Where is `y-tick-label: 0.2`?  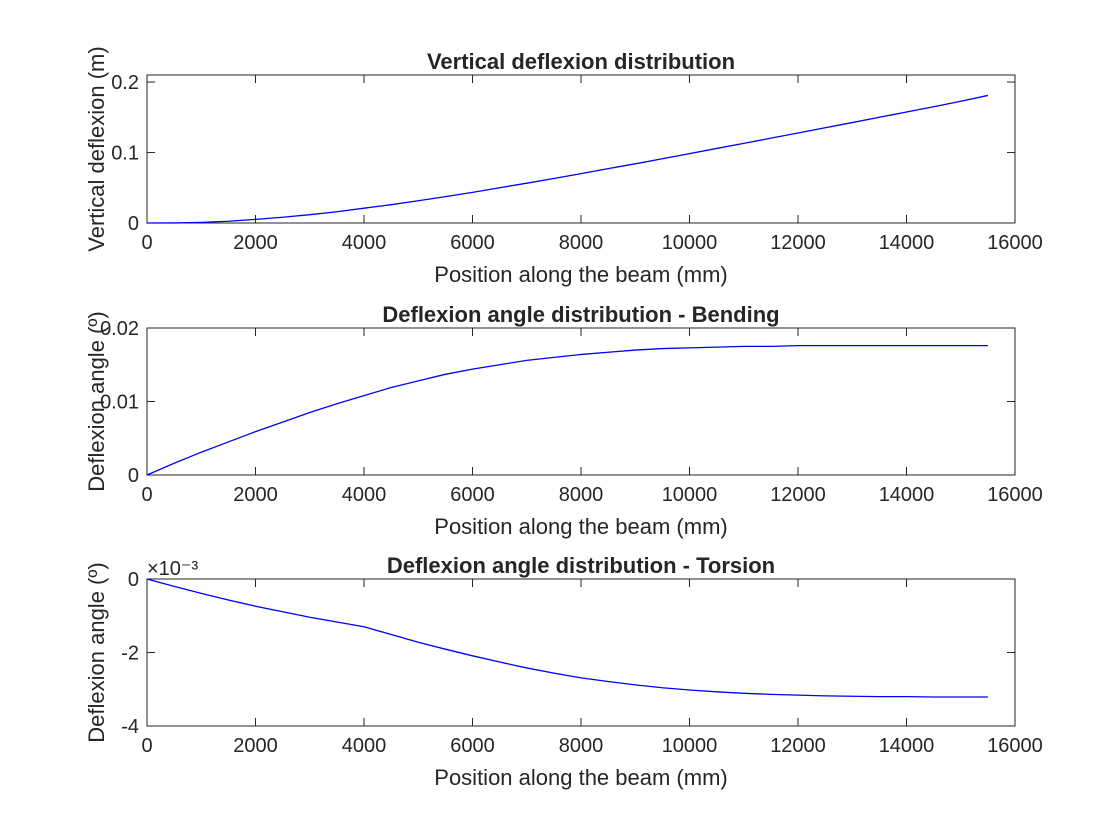
y-tick-label: 0.2 is located at coordinates (125, 83).